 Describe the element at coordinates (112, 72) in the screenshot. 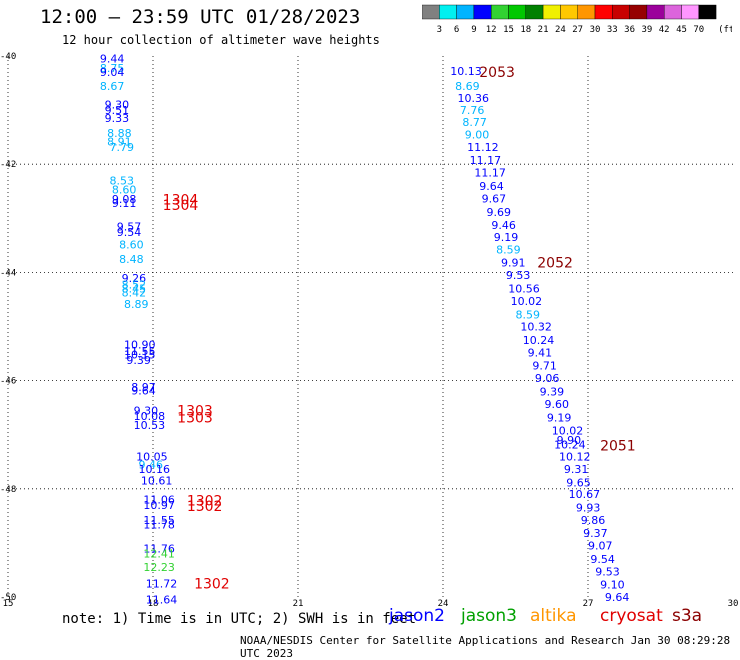

I see `wave-height-value: 9.04` at that location.